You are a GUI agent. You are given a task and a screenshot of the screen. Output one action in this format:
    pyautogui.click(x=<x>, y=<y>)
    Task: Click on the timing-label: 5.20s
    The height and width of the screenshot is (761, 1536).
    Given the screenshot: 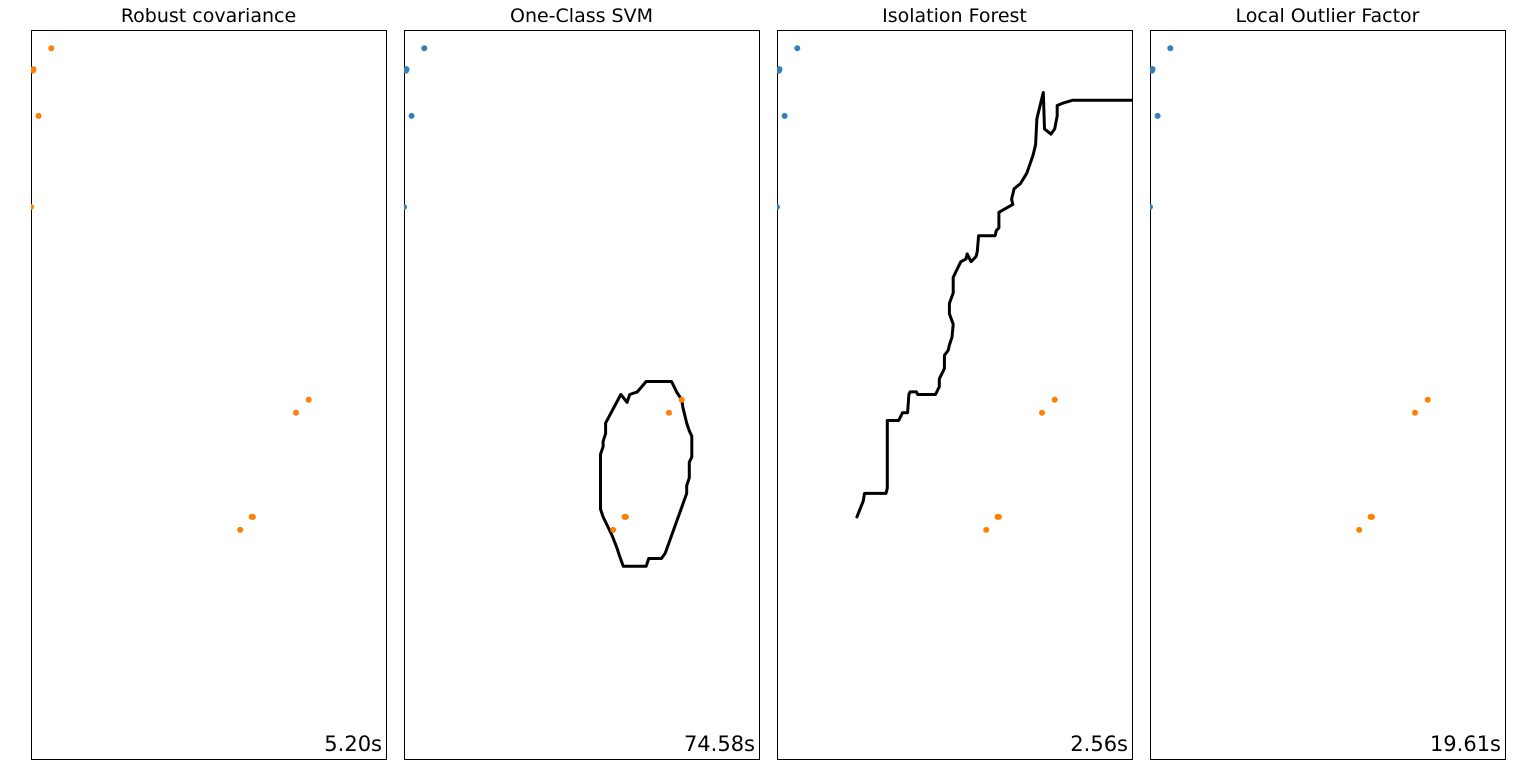 What is the action you would take?
    pyautogui.click(x=353, y=744)
    